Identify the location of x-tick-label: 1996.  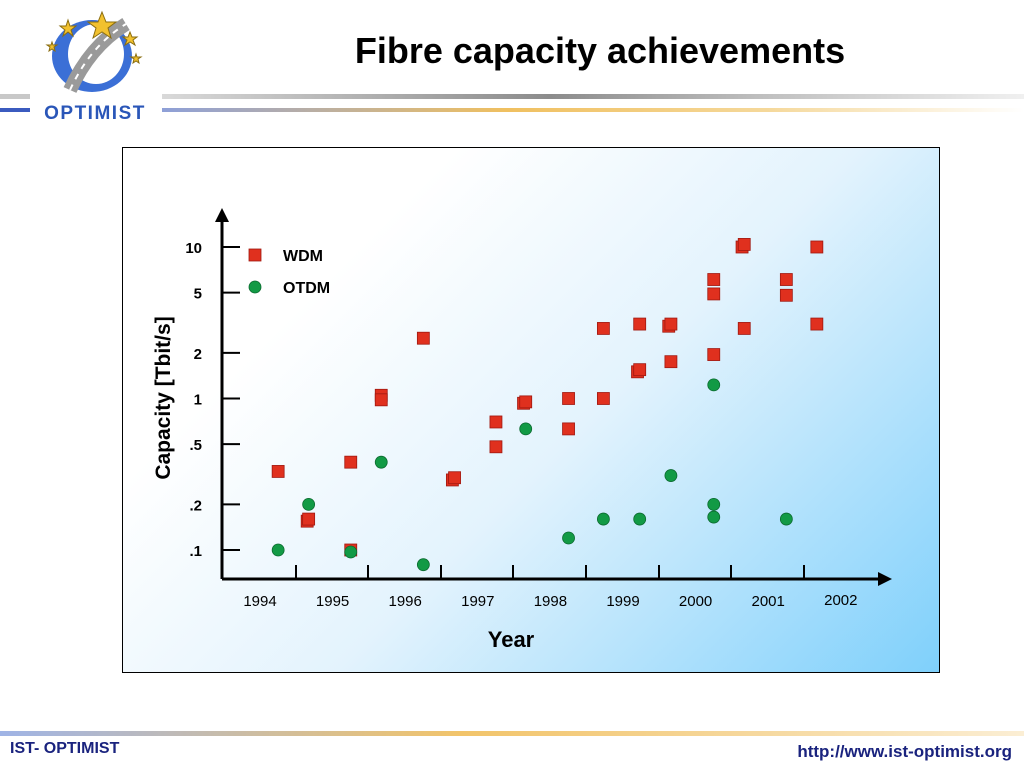
(405, 601).